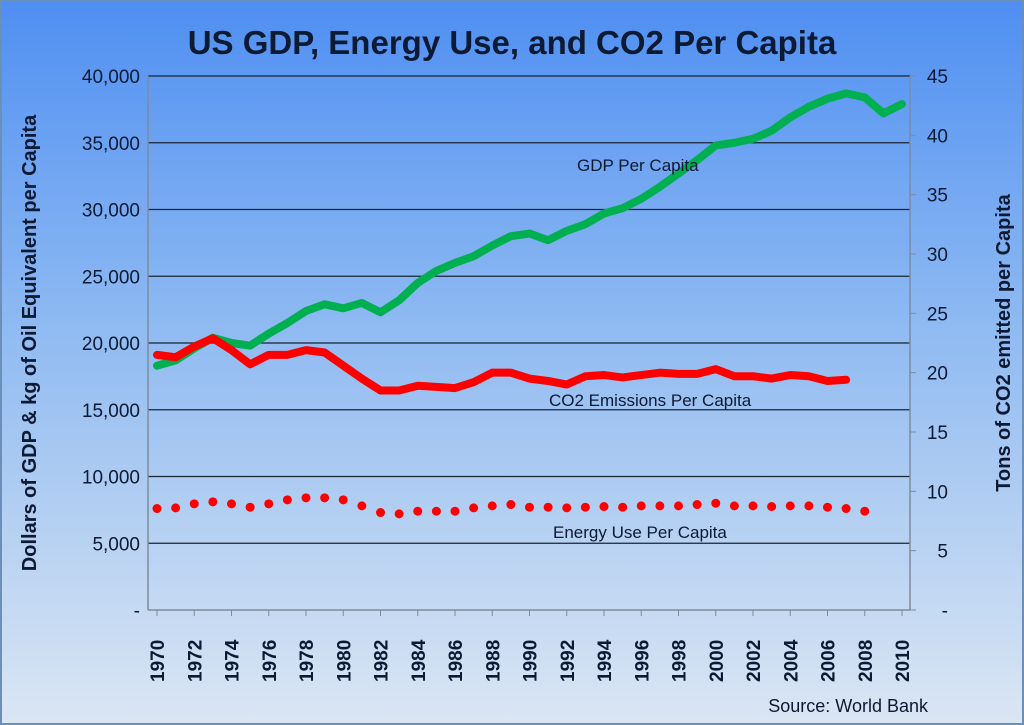 The width and height of the screenshot is (1024, 725). What do you see at coordinates (903, 661) in the screenshot?
I see `x-tick-label: 2010` at bounding box center [903, 661].